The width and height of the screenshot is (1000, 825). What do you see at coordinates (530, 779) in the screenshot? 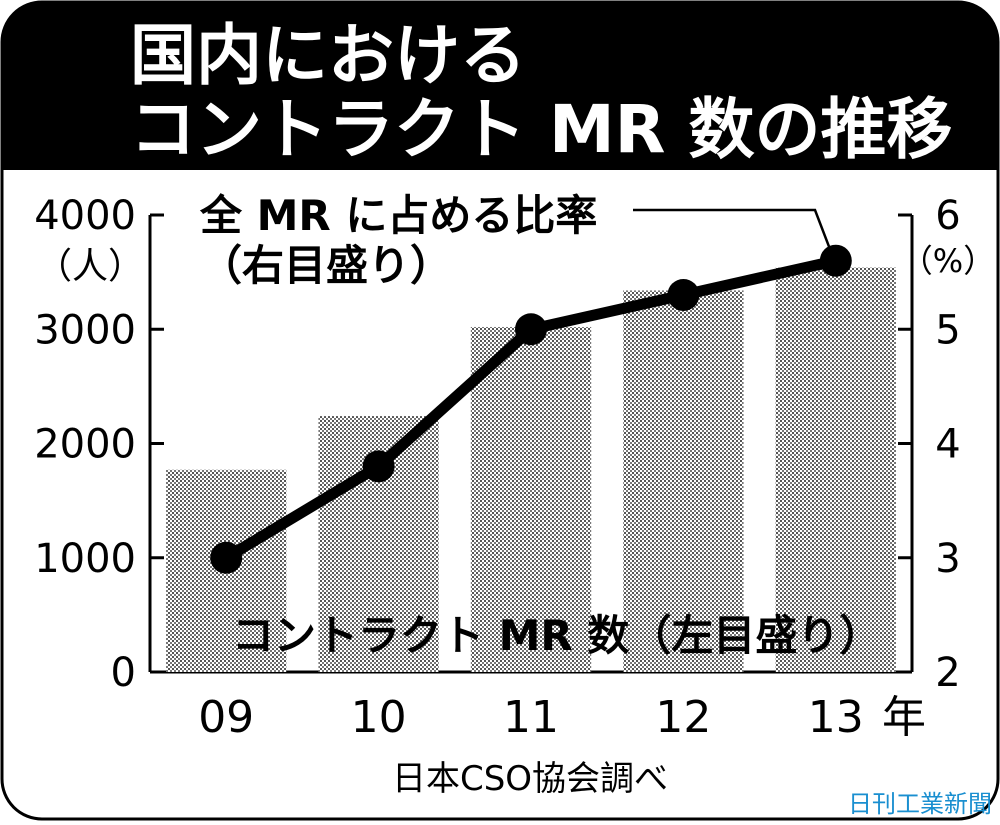
I see `source-note: 日本CSO協会調べ` at bounding box center [530, 779].